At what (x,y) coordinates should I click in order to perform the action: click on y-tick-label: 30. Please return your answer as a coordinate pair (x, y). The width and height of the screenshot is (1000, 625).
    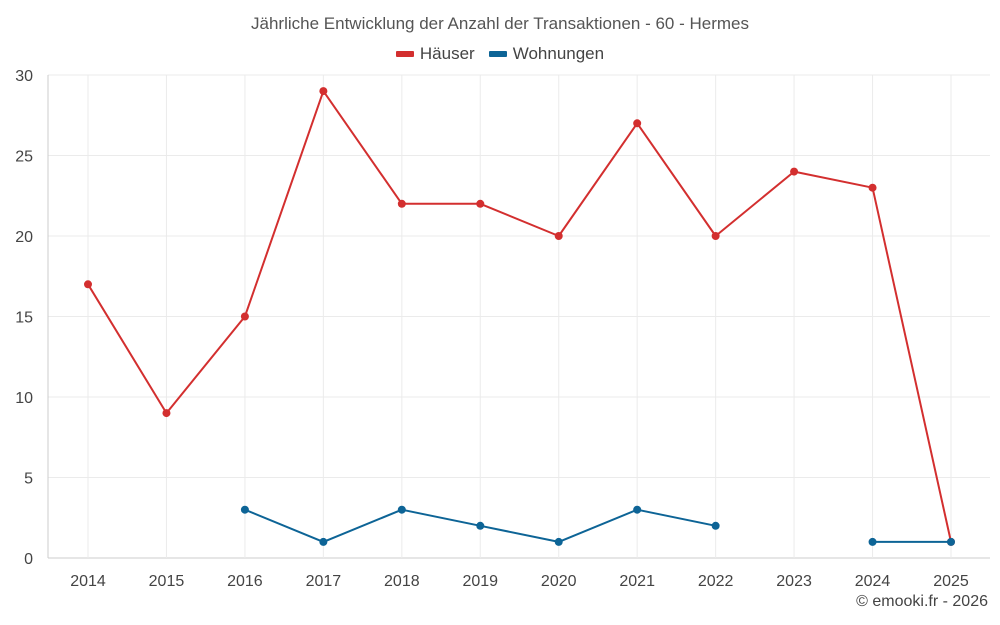
    Looking at the image, I should click on (24, 76).